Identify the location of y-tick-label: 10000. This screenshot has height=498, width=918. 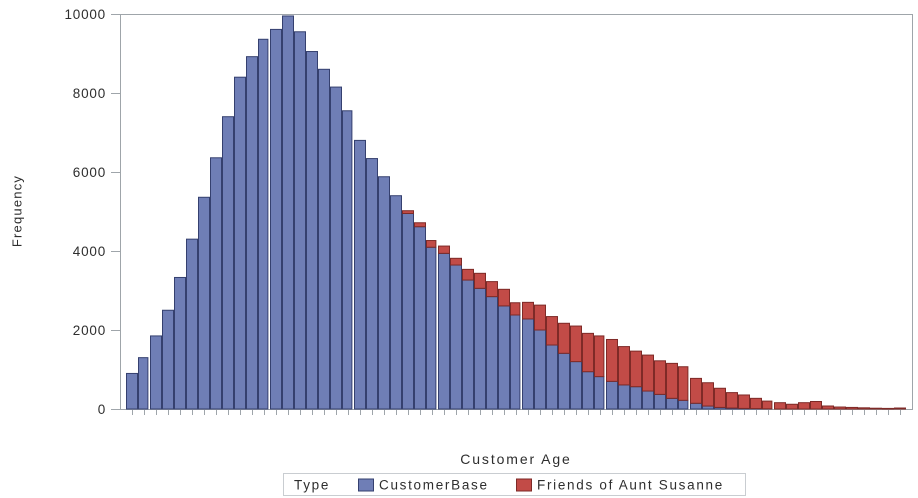
(85, 14).